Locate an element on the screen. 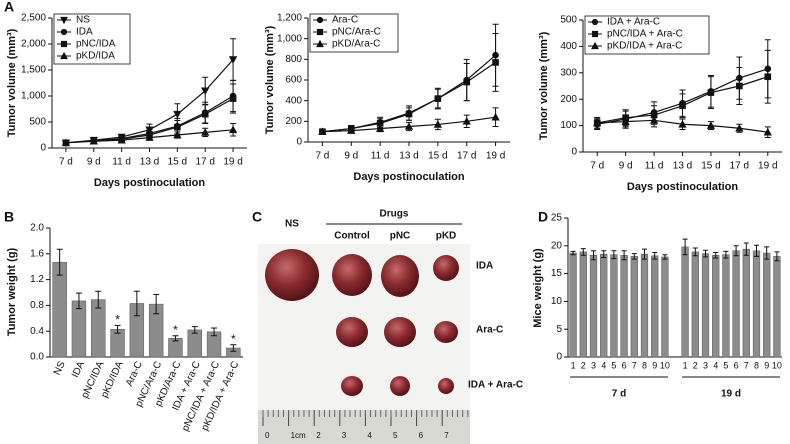 The width and height of the screenshot is (790, 444). ruler-label: 5 is located at coordinates (395, 435).